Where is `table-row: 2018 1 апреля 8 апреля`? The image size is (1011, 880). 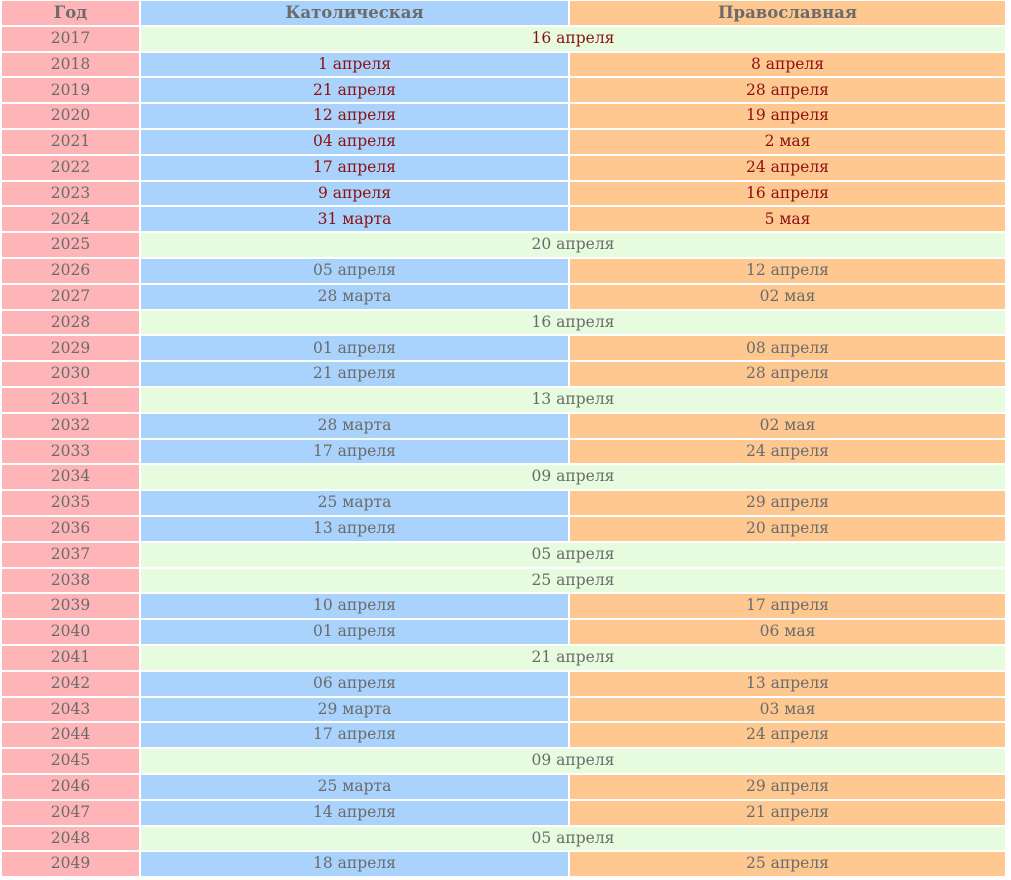 table-row: 2018 1 апреля 8 апреля is located at coordinates (503, 64).